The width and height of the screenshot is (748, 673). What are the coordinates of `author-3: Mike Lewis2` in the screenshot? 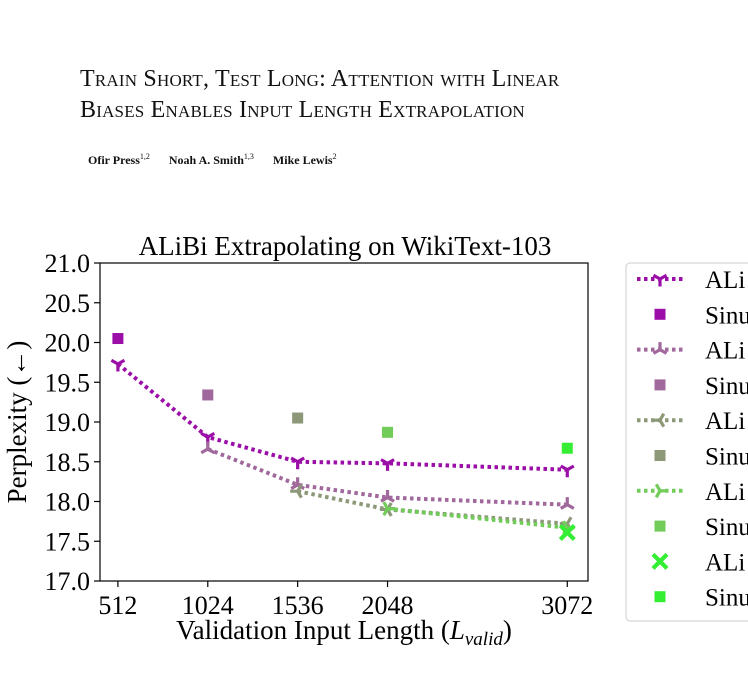 It's located at (304, 159).